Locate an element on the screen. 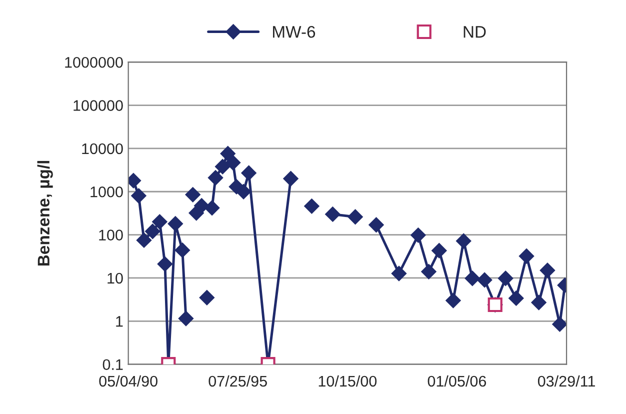 This screenshot has width=626, height=414. y-tick-label: 100000 is located at coordinates (98, 105).